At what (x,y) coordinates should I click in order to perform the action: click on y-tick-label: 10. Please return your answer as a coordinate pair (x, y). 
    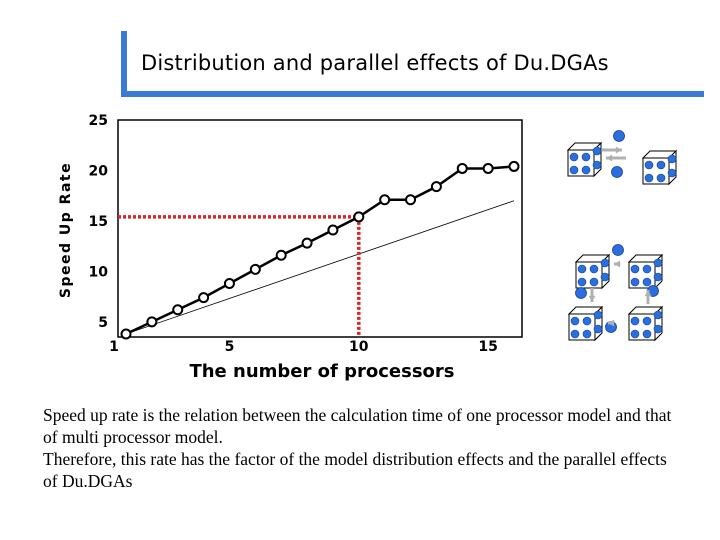
    Looking at the image, I should click on (99, 272).